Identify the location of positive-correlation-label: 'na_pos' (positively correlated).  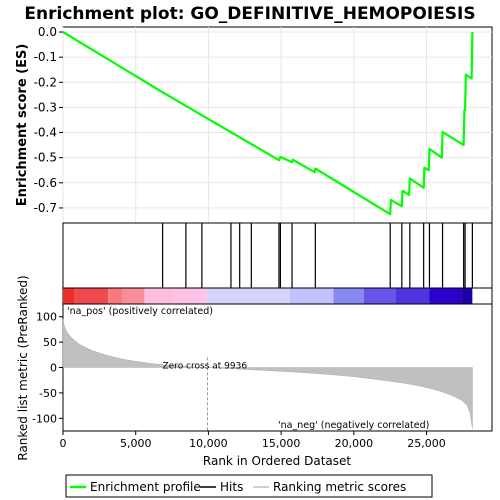
(140, 311).